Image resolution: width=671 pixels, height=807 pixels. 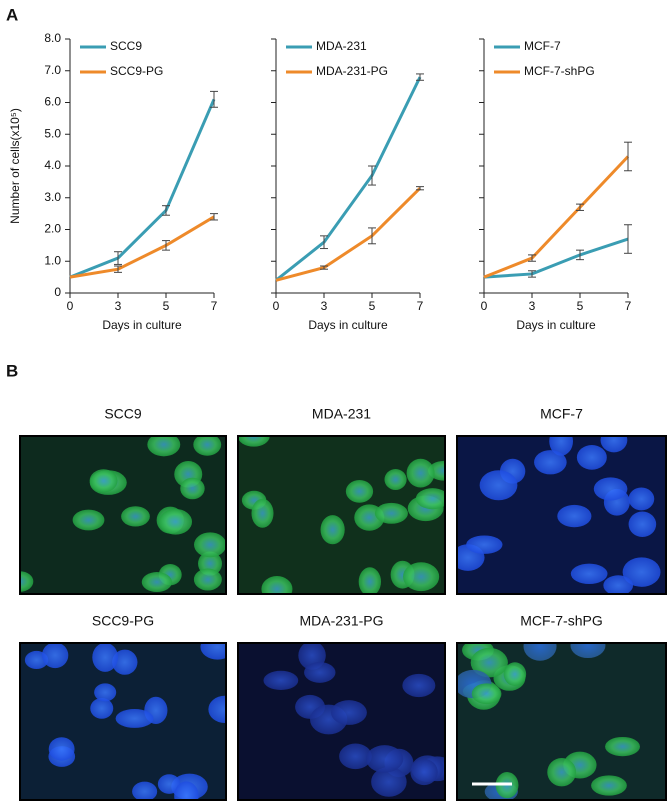 I want to click on y-tick-label: 4.0, so click(x=52, y=165).